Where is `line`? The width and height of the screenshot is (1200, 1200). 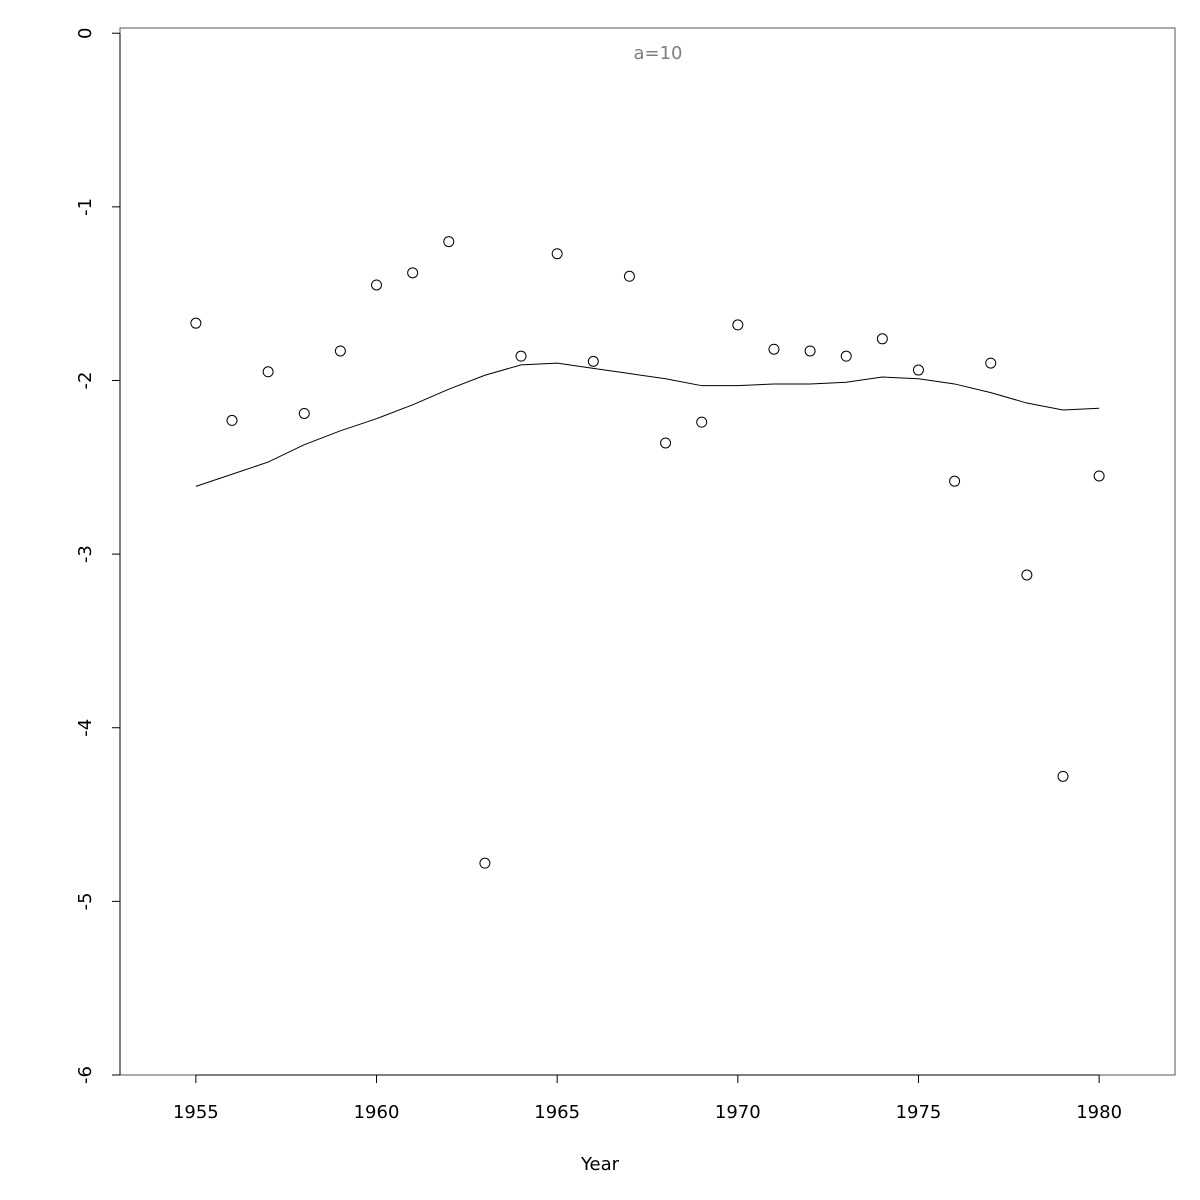 line is located at coordinates (647, 424).